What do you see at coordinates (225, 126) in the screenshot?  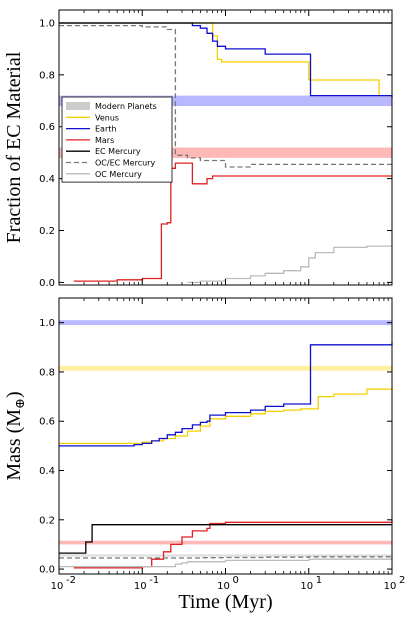 I see `top-panel-bands` at bounding box center [225, 126].